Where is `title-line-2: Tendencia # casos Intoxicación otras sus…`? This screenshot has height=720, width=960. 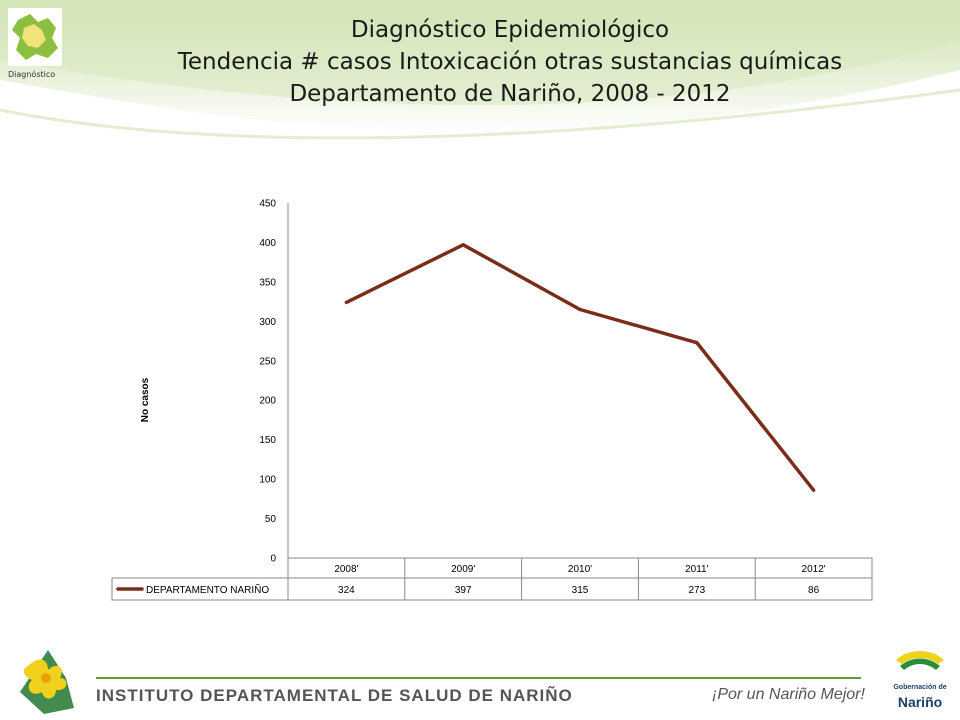
title-line-2: Tendencia # casos Intoxicación otras sus… is located at coordinates (510, 62).